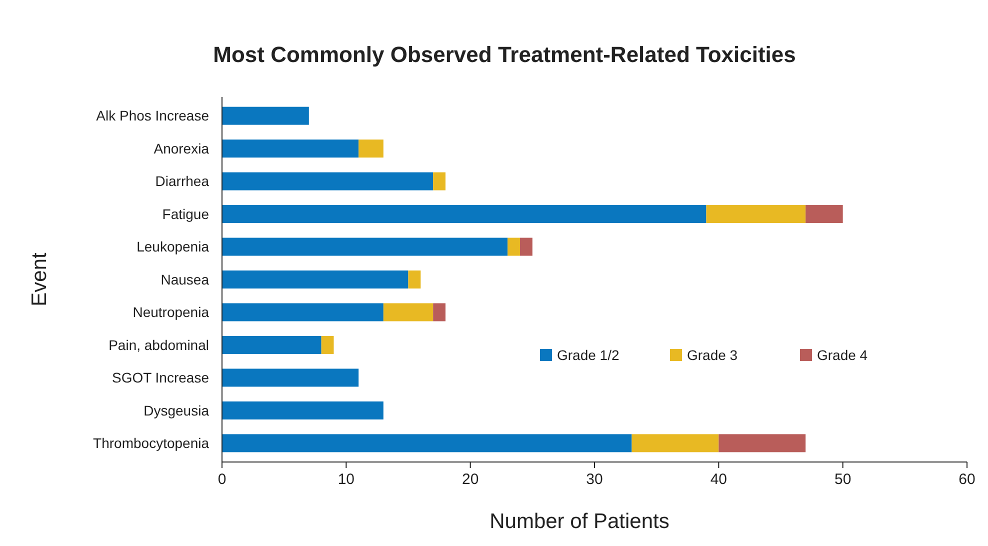 This screenshot has width=988, height=546. What do you see at coordinates (470, 479) in the screenshot?
I see `x-tick-label: 20` at bounding box center [470, 479].